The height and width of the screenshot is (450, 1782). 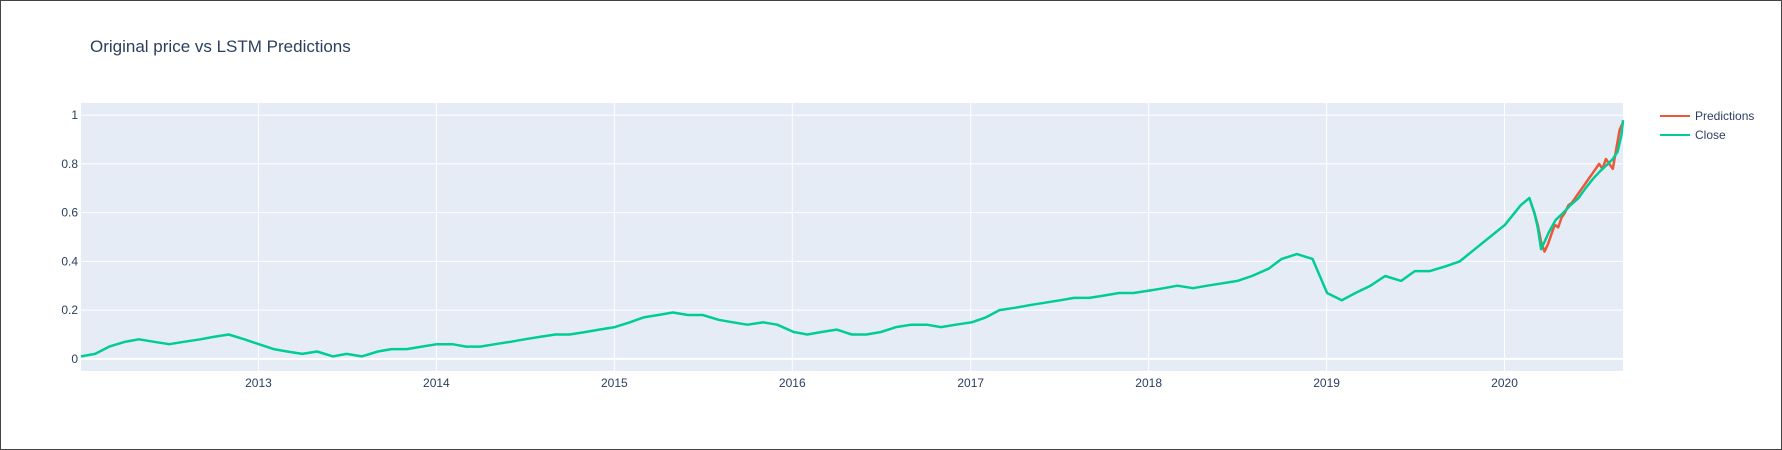 I want to click on series-line-predictions, so click(x=1577, y=187).